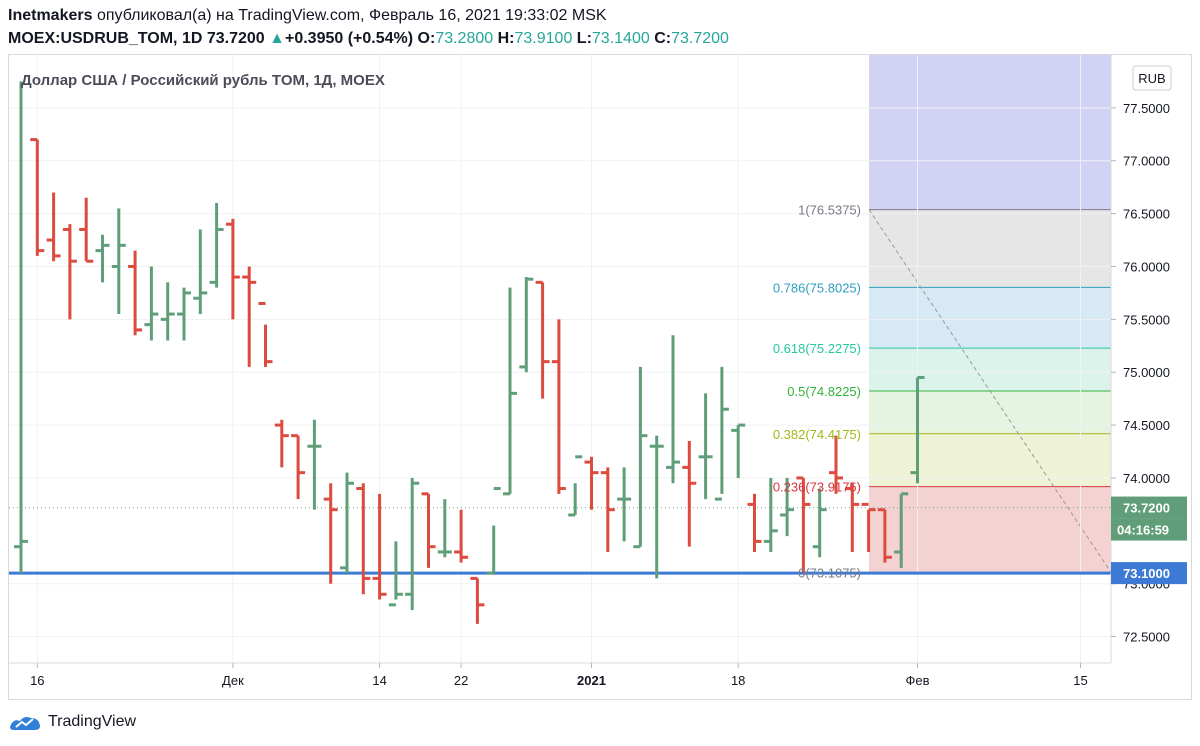 This screenshot has width=1200, height=746. I want to click on author-name: Inetmakers, so click(50, 15).